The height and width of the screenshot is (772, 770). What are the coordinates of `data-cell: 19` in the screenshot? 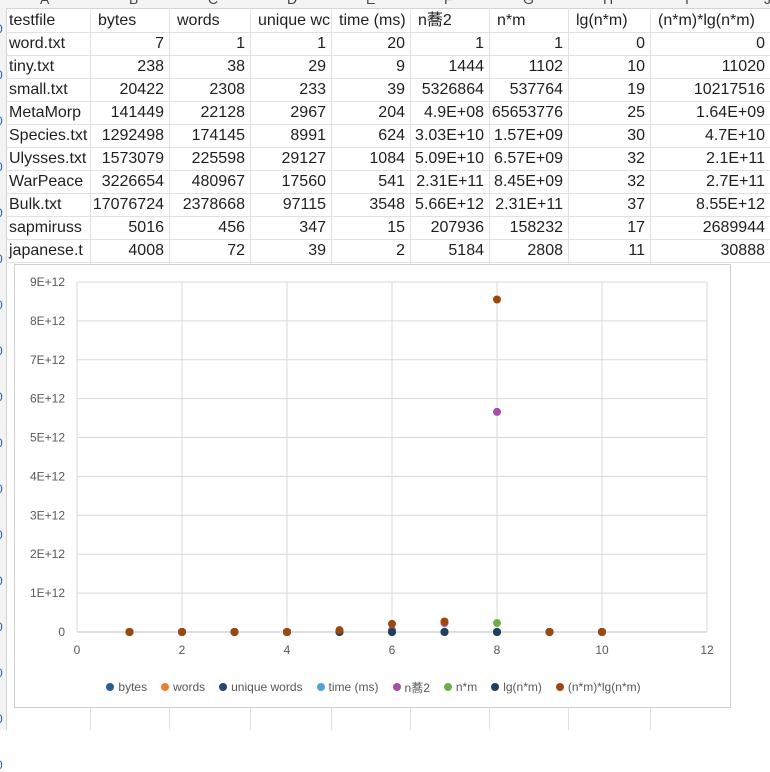 It's located at (636, 89).